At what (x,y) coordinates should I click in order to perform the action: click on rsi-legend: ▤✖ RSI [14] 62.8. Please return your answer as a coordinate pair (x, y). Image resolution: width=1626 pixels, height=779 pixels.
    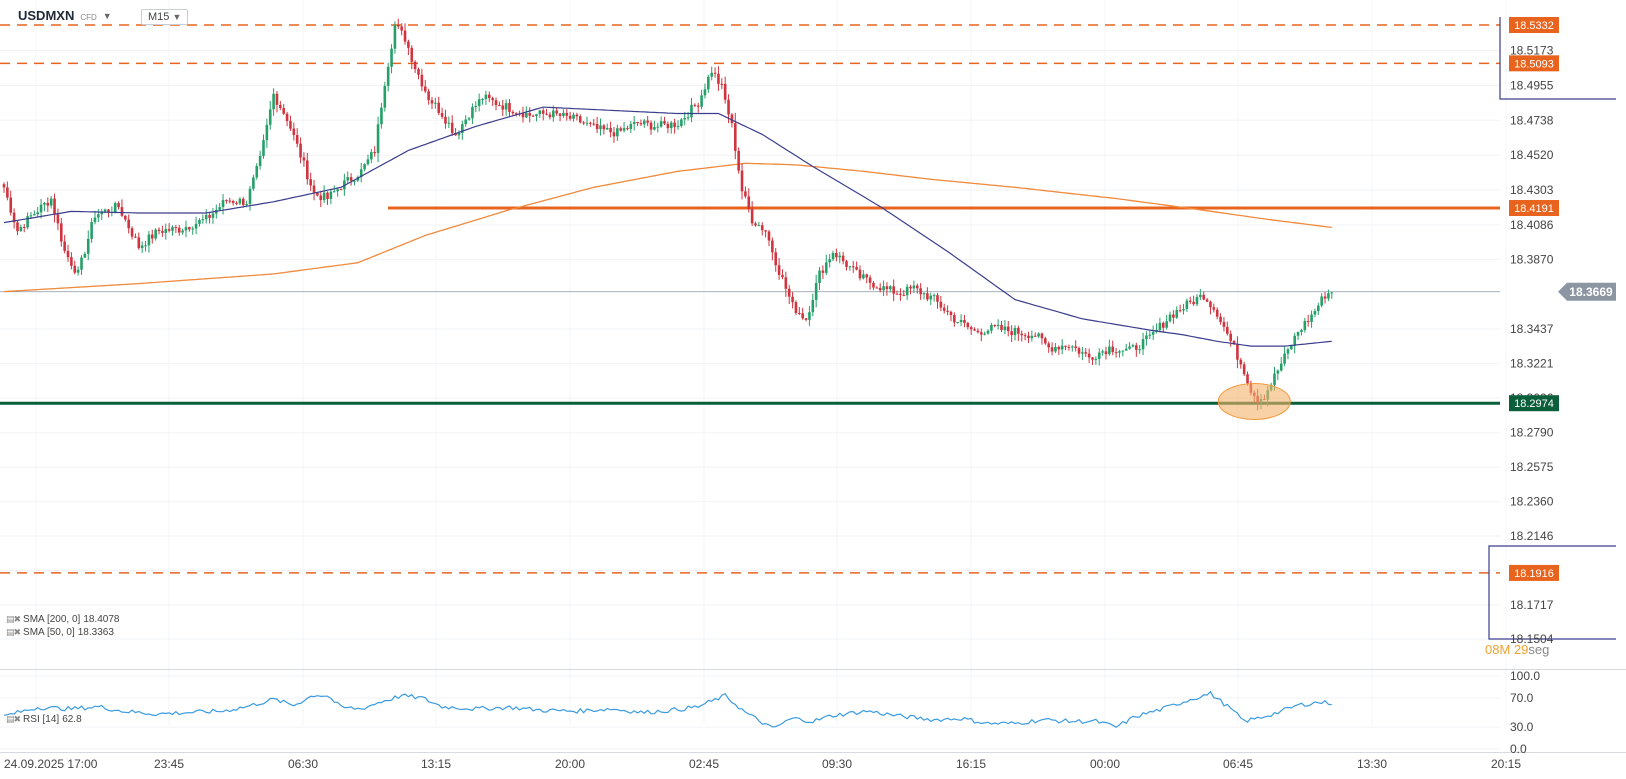
    Looking at the image, I should click on (44, 719).